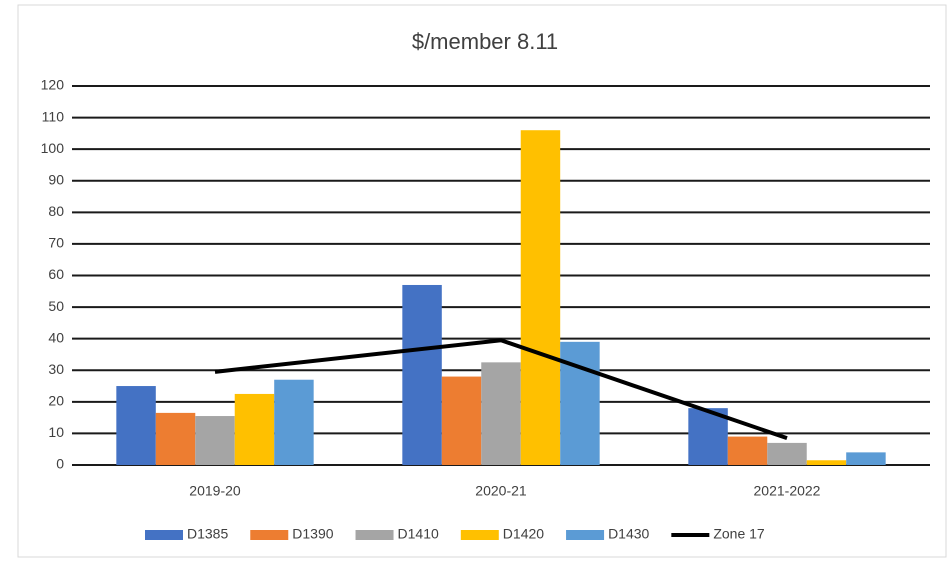  What do you see at coordinates (501, 491) in the screenshot?
I see `x-tick-label: 2020-21` at bounding box center [501, 491].